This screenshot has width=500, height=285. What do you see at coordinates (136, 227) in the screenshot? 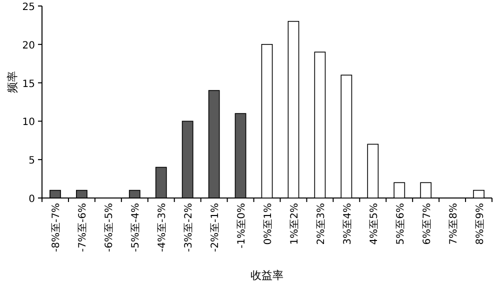
I see `x-tick-label: -5%至-4%` at bounding box center [136, 227].